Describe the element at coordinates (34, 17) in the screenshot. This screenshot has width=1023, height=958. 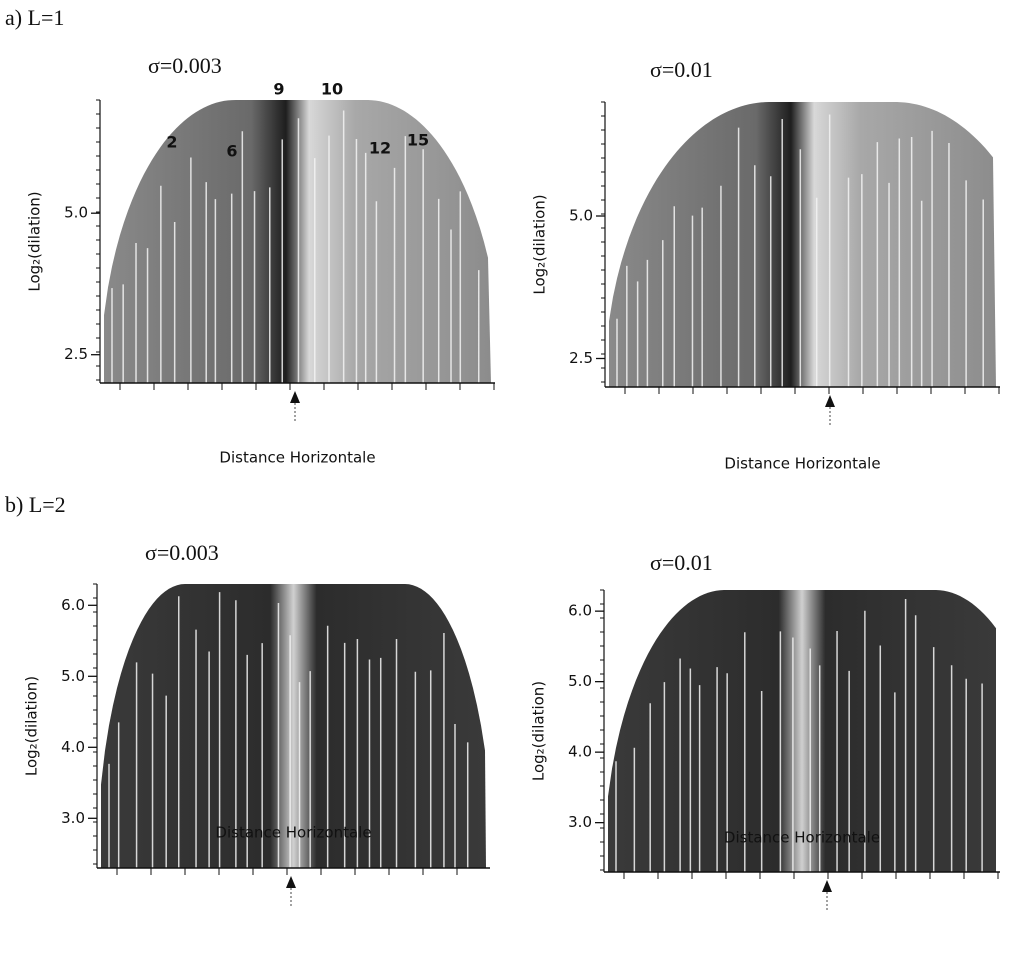
I see `section-label: a) L=1` at that location.